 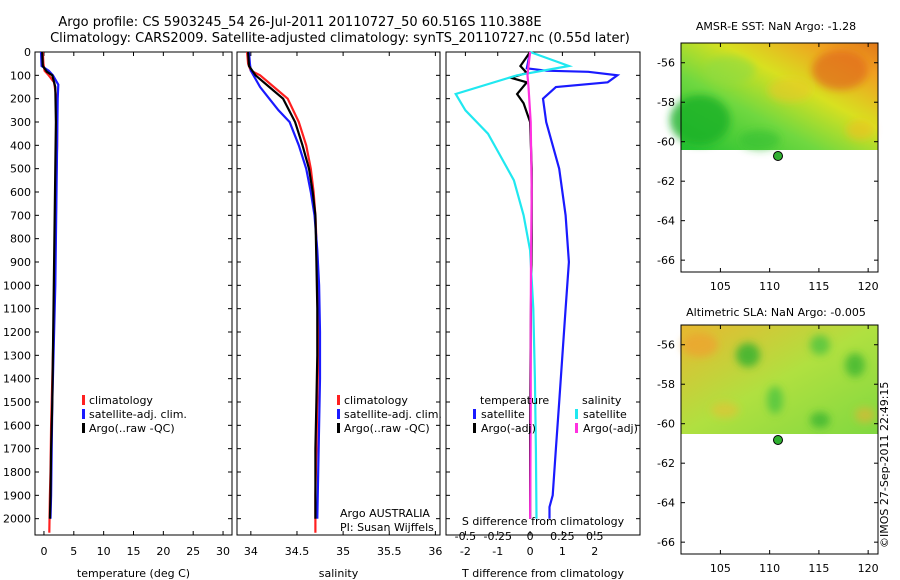 What do you see at coordinates (666, 63) in the screenshot?
I see `map-y-tick-label: -56` at bounding box center [666, 63].